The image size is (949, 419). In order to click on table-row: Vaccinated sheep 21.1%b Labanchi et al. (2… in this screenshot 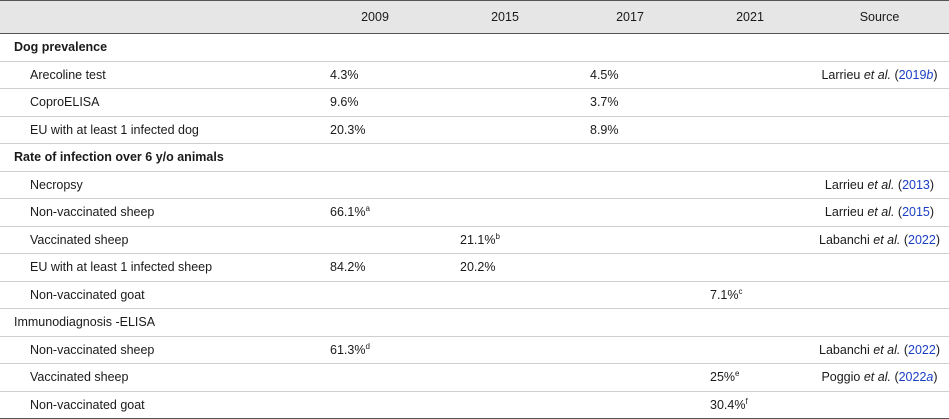, I will do `click(474, 240)`.